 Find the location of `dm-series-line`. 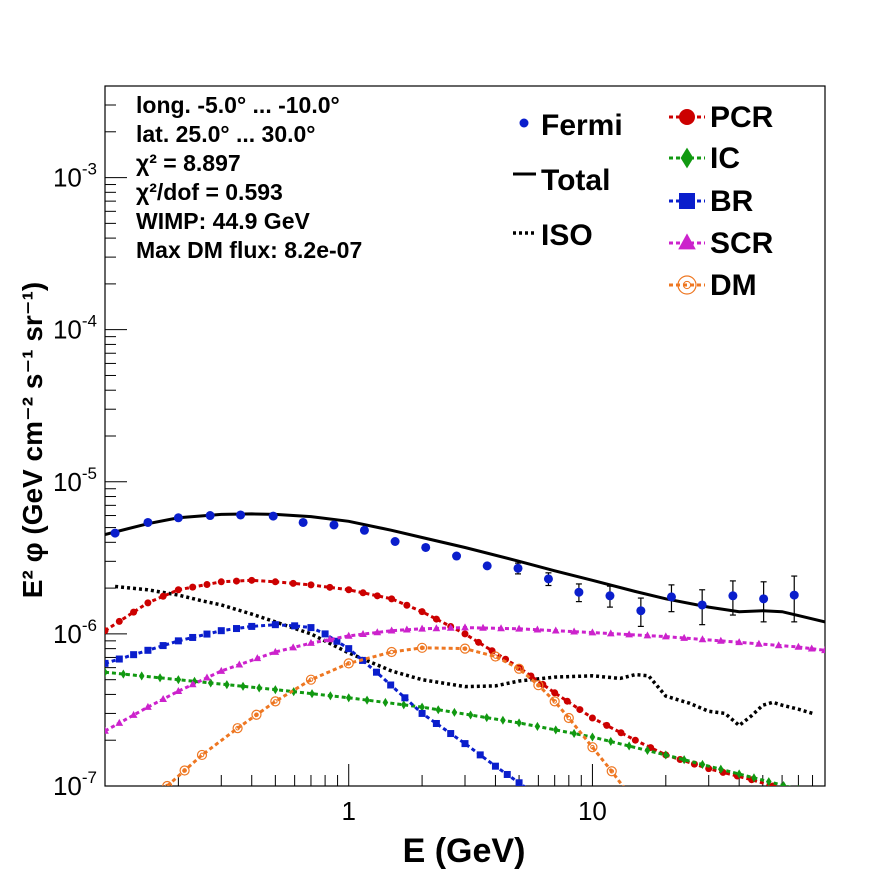

dm-series-line is located at coordinates (395, 716).